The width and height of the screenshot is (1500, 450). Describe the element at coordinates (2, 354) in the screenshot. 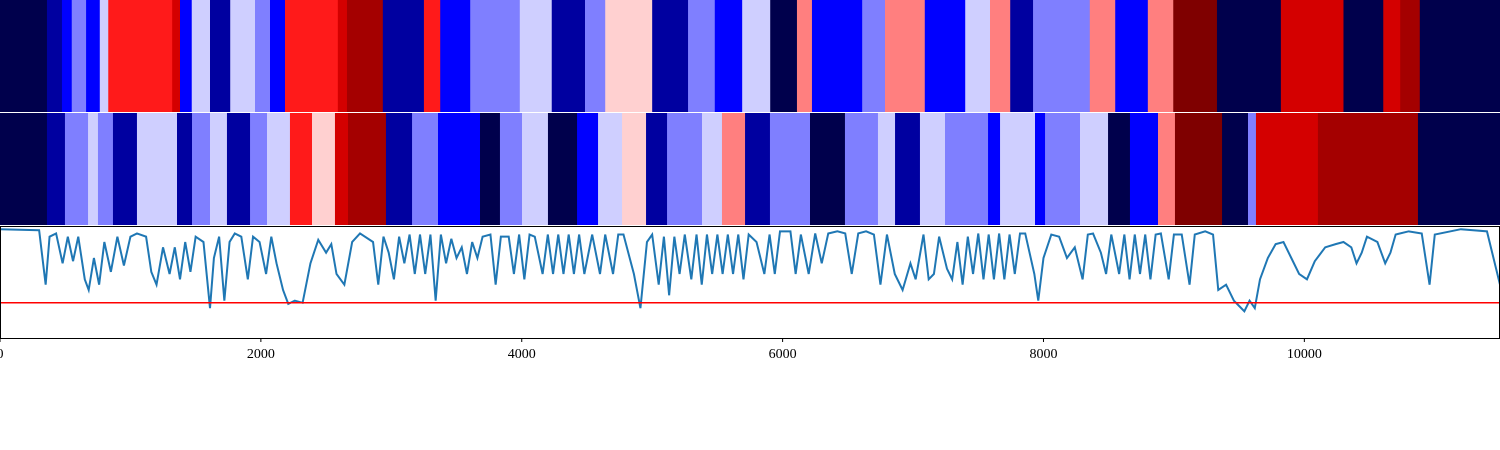

I see `x-tick-label: 0` at that location.